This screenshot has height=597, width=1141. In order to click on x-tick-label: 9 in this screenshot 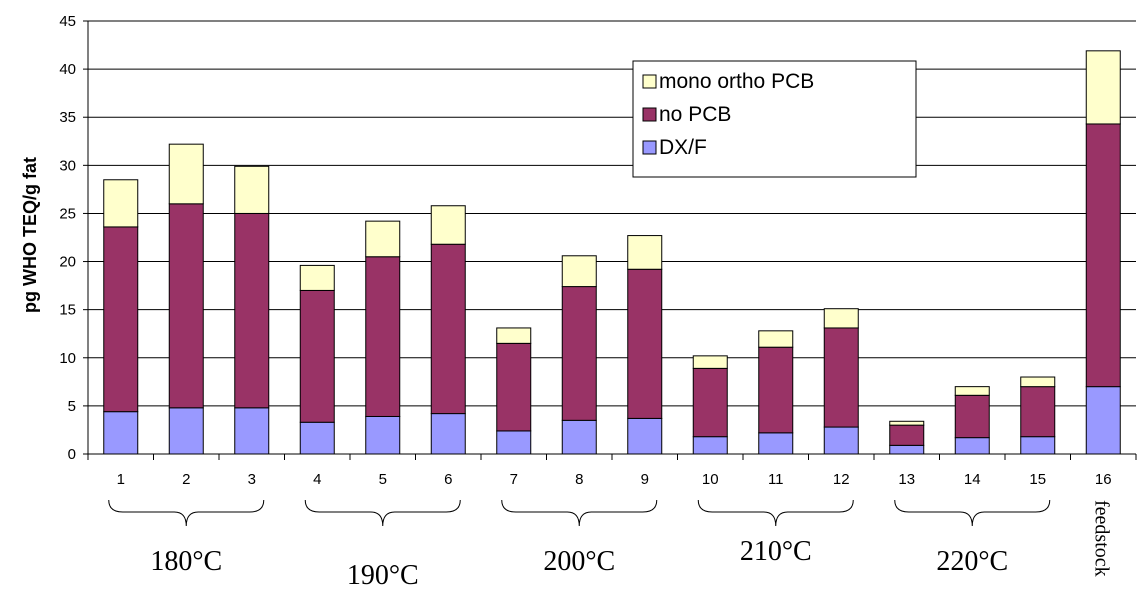, I will do `click(645, 479)`.